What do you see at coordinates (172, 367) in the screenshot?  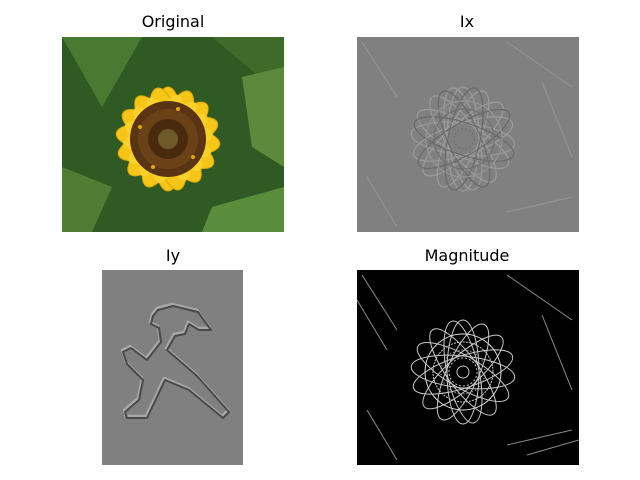 I see `walking-figure-vertical-gradient` at bounding box center [172, 367].